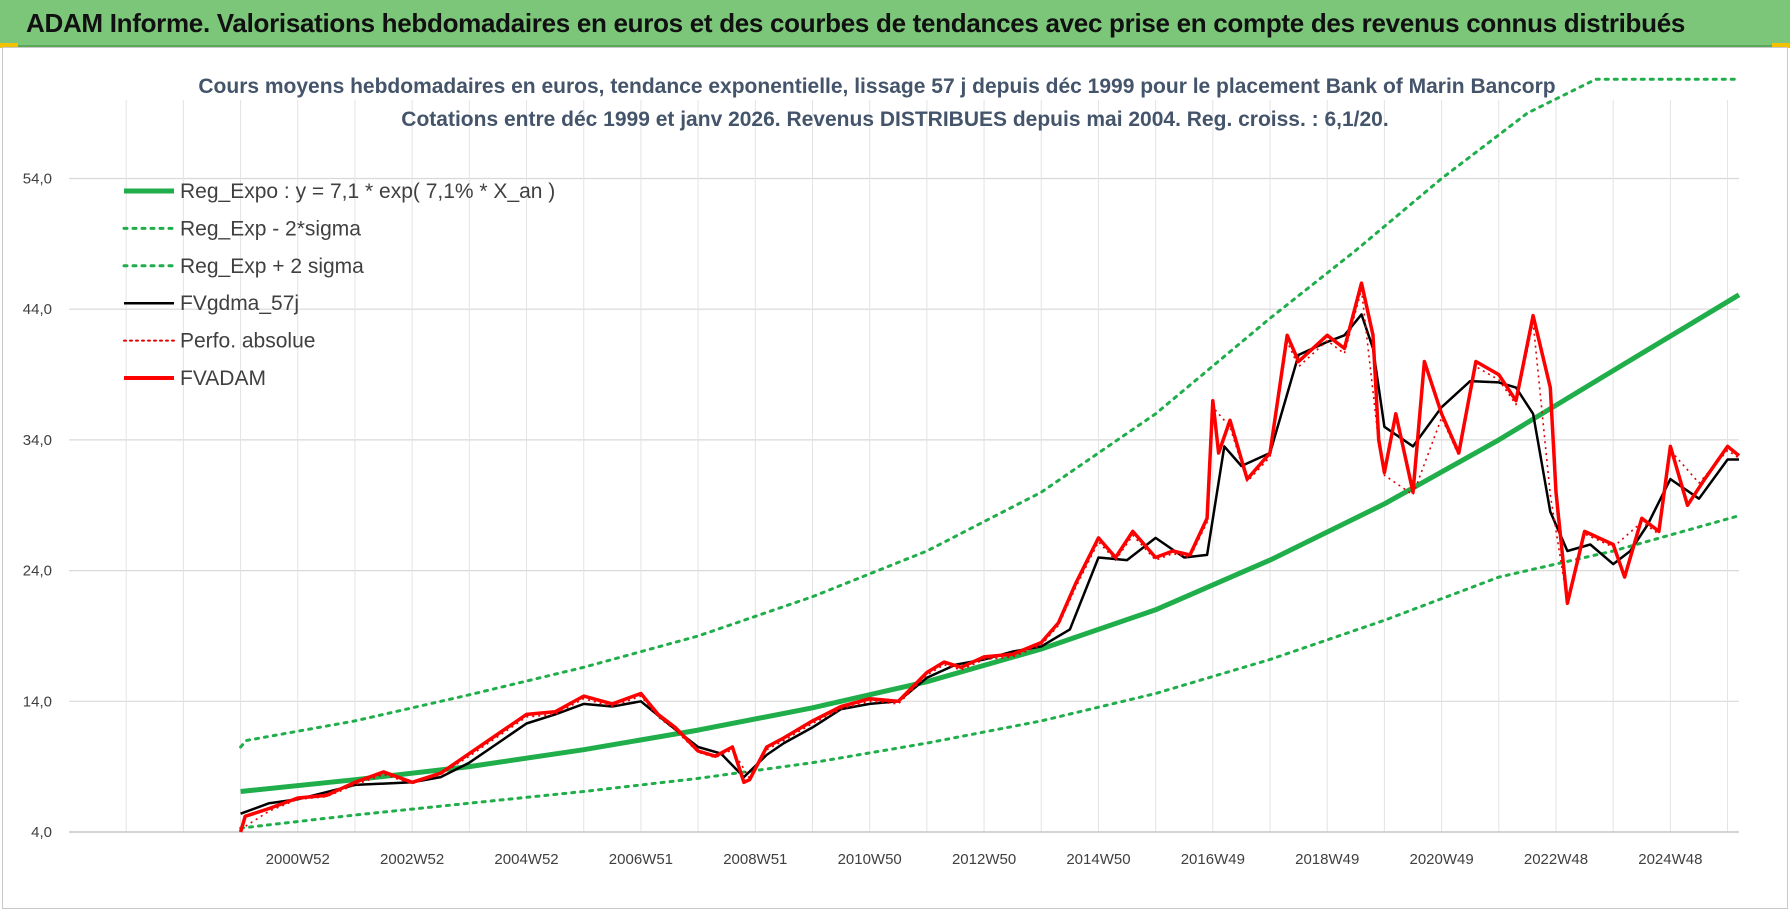  I want to click on x-tick-label: 2024W48, so click(1670, 859).